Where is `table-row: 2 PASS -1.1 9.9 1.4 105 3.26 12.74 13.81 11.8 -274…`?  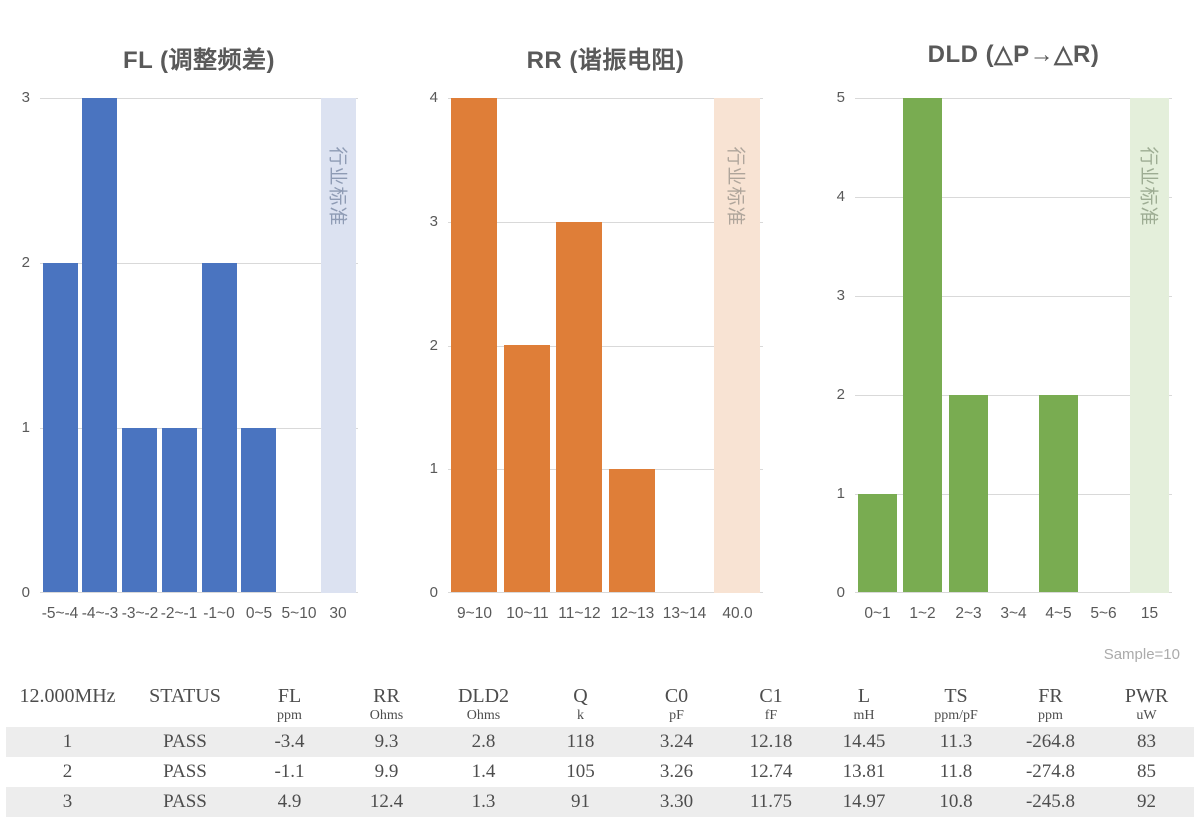
table-row: 2 PASS -1.1 9.9 1.4 105 3.26 12.74 13.81 11.8 -274… is located at coordinates (600, 772).